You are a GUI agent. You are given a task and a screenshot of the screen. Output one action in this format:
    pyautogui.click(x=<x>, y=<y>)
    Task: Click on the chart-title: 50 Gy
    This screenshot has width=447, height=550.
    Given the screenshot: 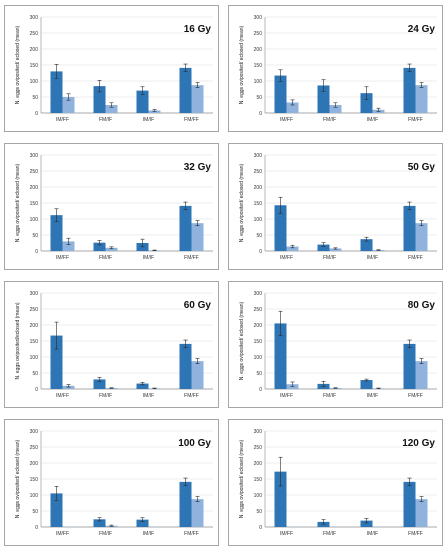 What is the action you would take?
    pyautogui.click(x=422, y=167)
    